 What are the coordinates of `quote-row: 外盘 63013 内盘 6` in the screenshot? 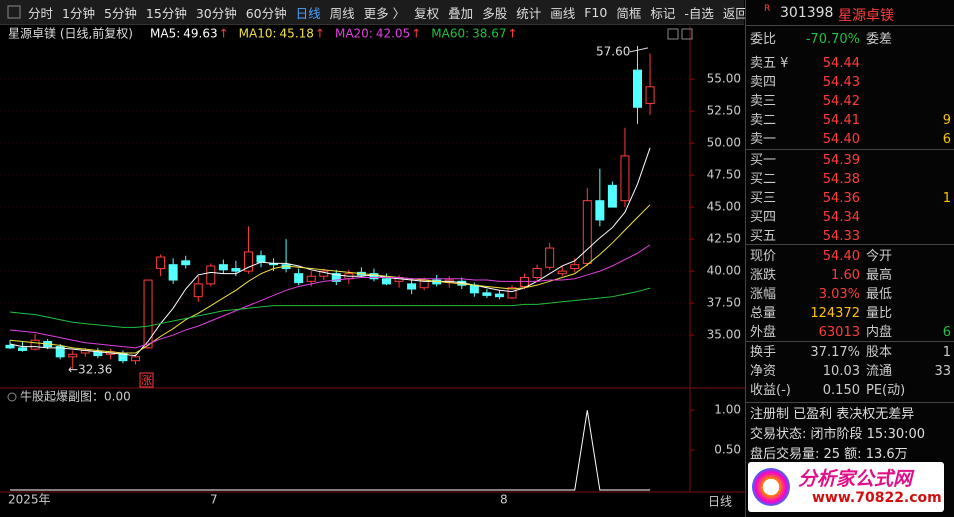 It's located at (852, 332).